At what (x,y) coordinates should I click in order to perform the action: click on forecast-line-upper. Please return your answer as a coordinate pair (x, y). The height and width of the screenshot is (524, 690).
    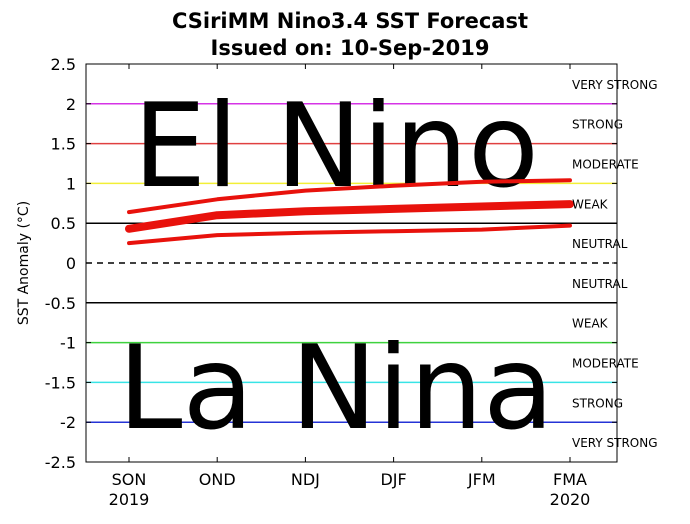
    Looking at the image, I should click on (349, 196).